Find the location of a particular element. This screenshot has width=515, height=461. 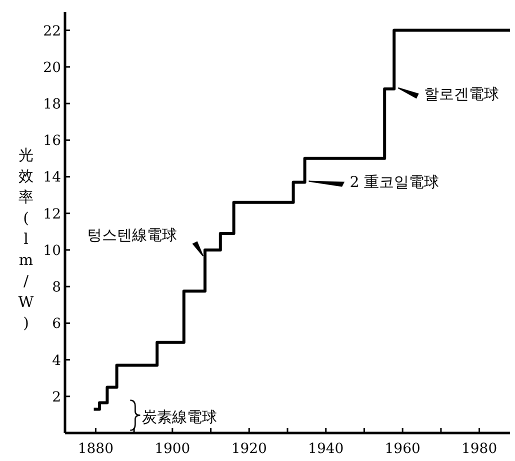

y-tick-label: 16 is located at coordinates (52, 141).